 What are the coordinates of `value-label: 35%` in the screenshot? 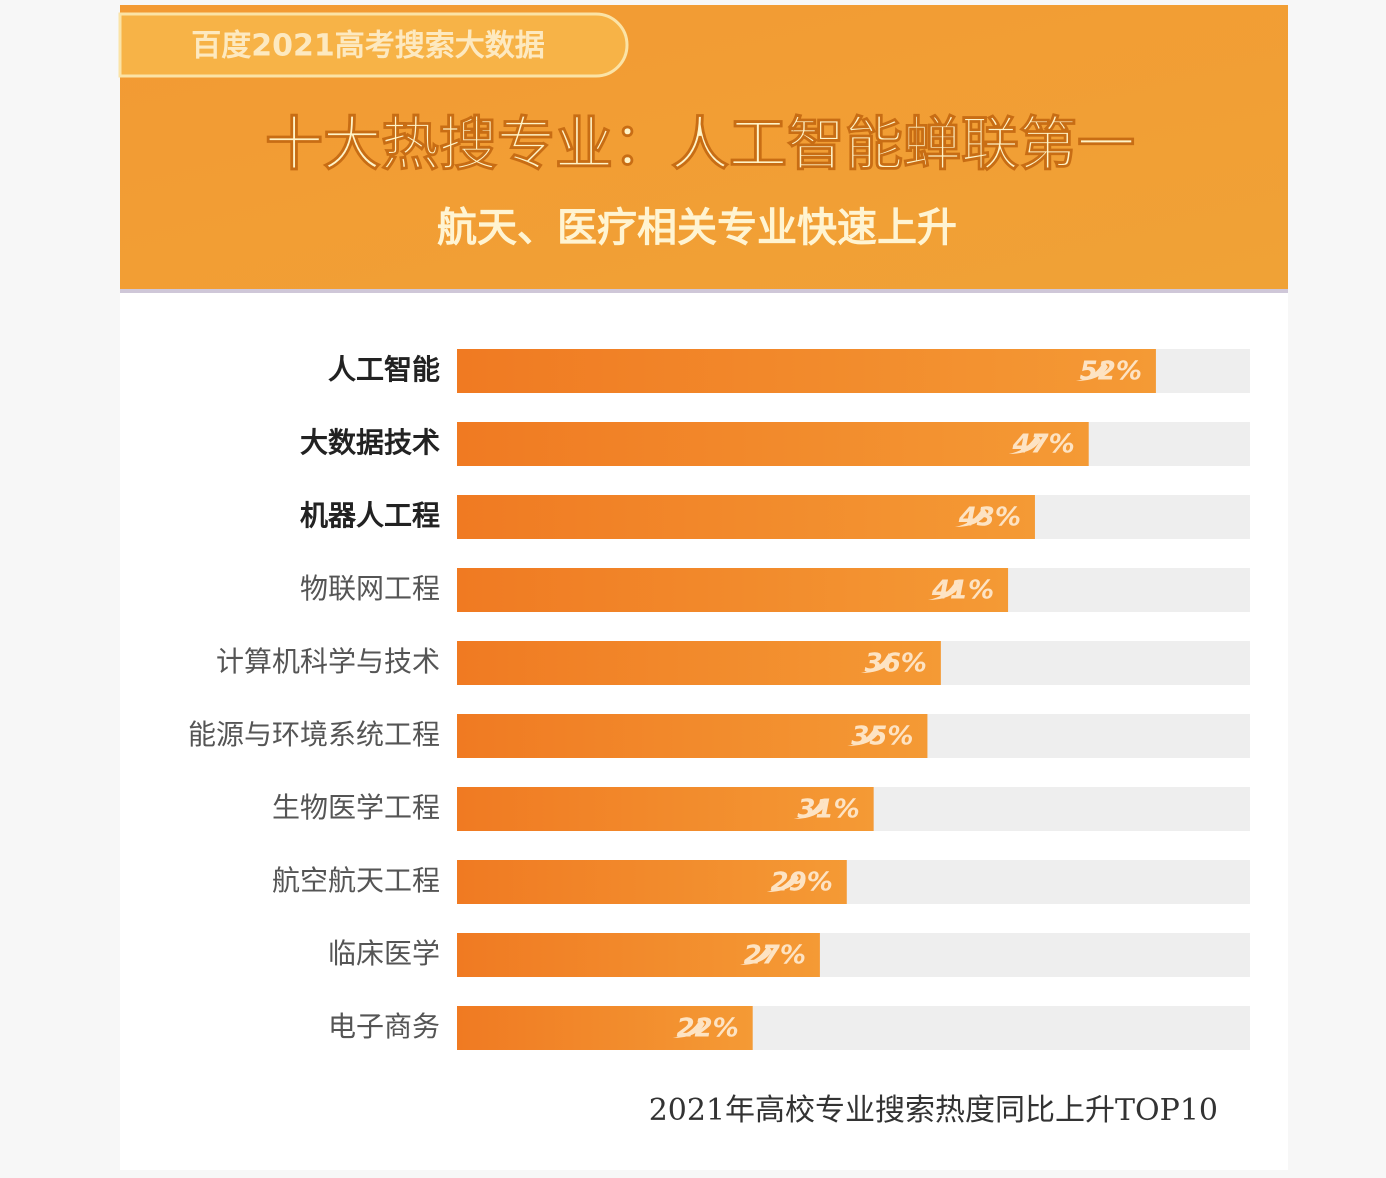 It's located at (882, 737).